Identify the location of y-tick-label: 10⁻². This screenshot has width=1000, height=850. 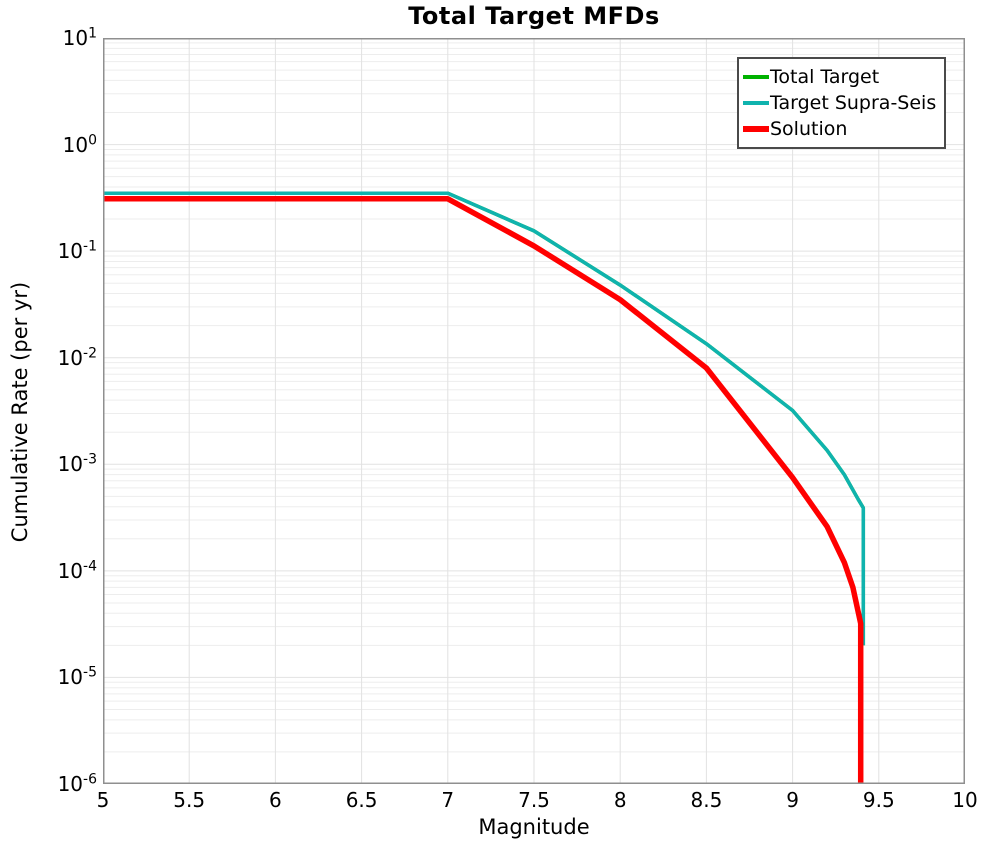
(77, 357).